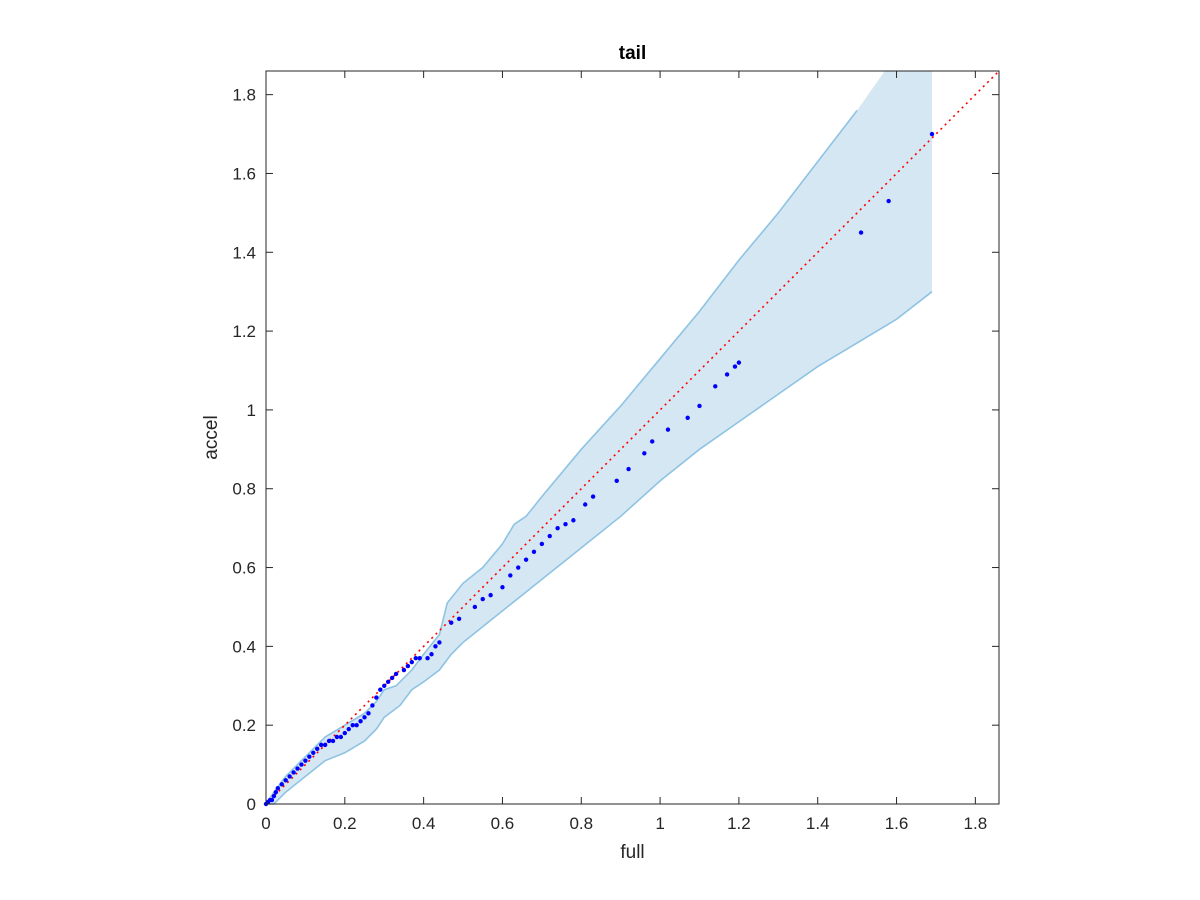 This screenshot has height=900, width=1200. I want to click on y-tick-label: 1.2, so click(244, 331).